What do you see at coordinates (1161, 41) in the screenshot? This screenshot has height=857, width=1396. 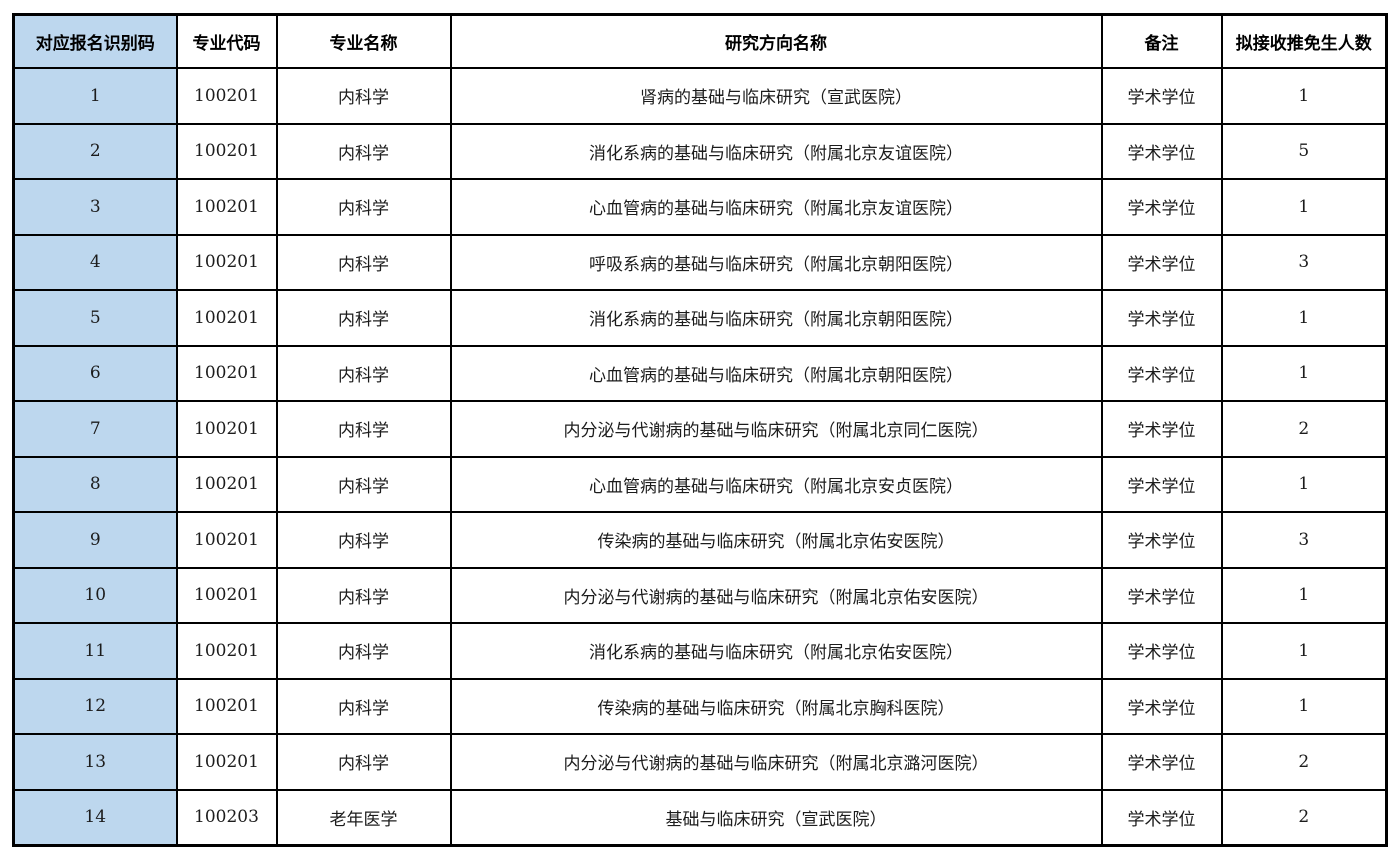 I see `col-header-remark: 备注` at bounding box center [1161, 41].